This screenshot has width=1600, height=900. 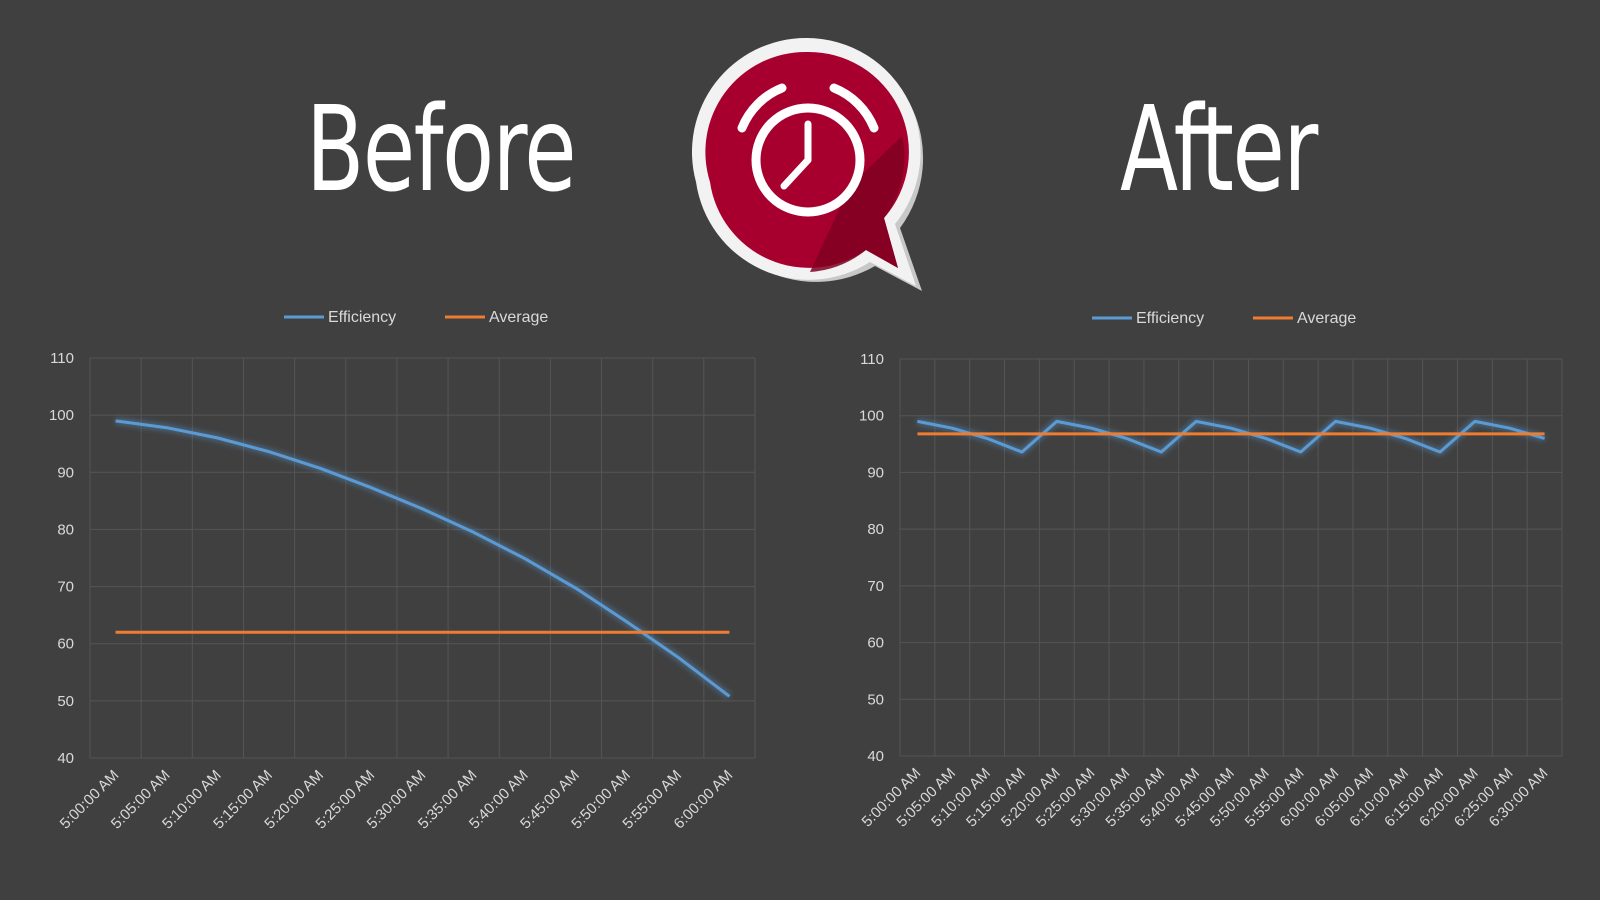 What do you see at coordinates (441, 149) in the screenshot?
I see `before-heading: Before` at bounding box center [441, 149].